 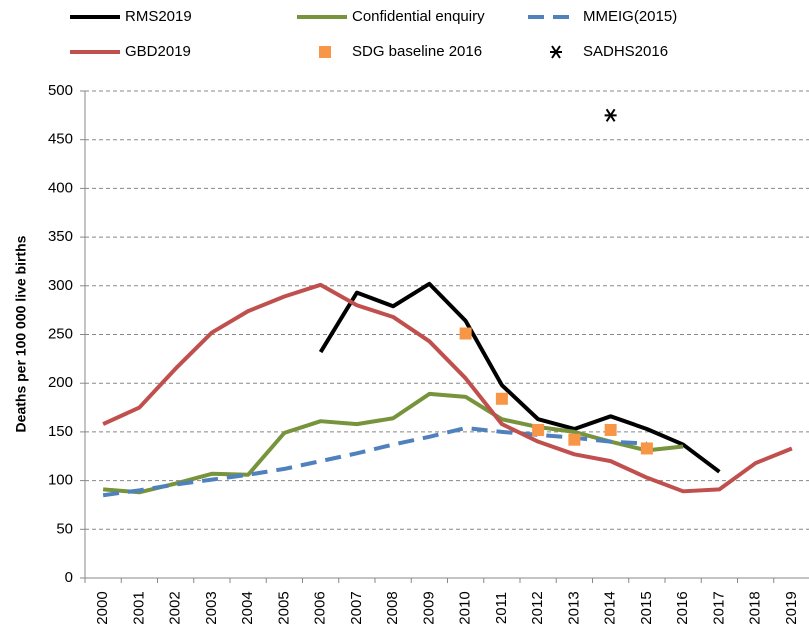 What do you see at coordinates (21, 333) in the screenshot?
I see `y-axis-label: Deaths per 100 000 live births` at bounding box center [21, 333].